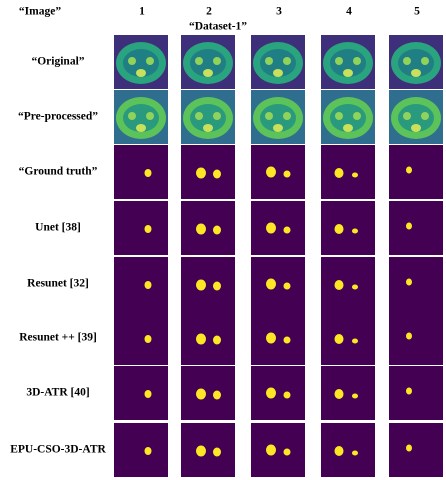 The image size is (446, 480). Describe the element at coordinates (58, 117) in the screenshot. I see `row-label: “Pre-processed”` at that location.